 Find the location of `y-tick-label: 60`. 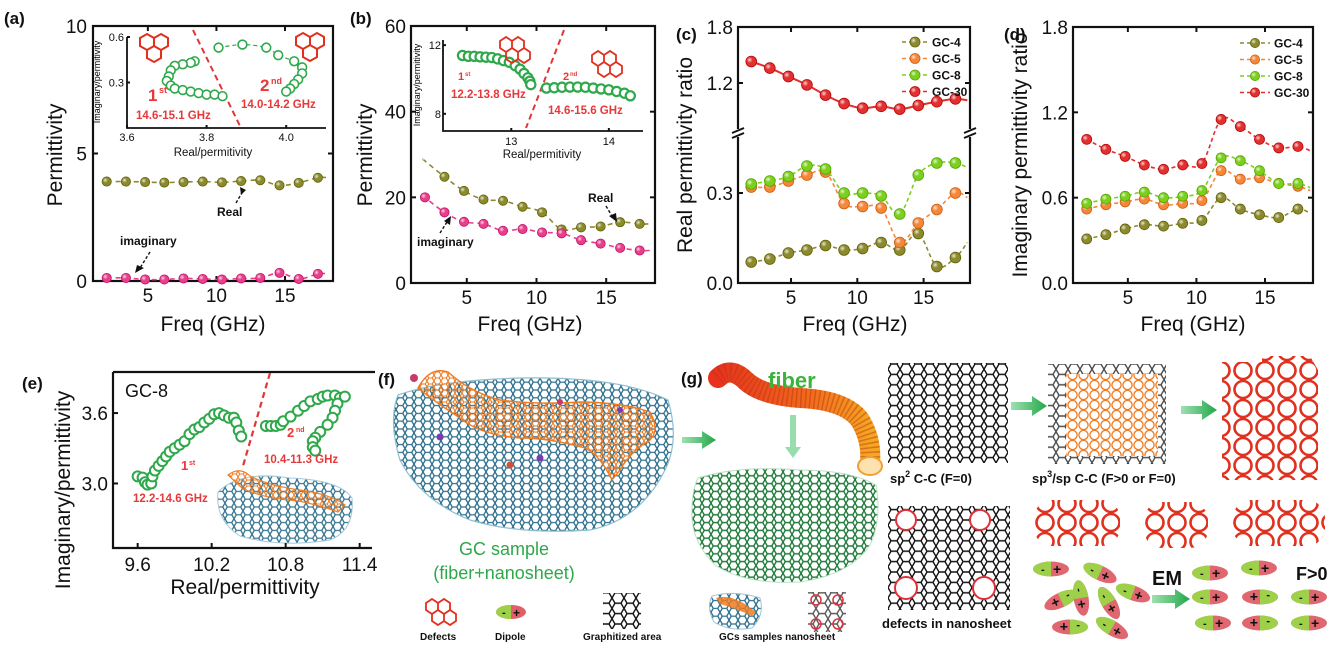

y-tick-label: 60 is located at coordinates (395, 27).